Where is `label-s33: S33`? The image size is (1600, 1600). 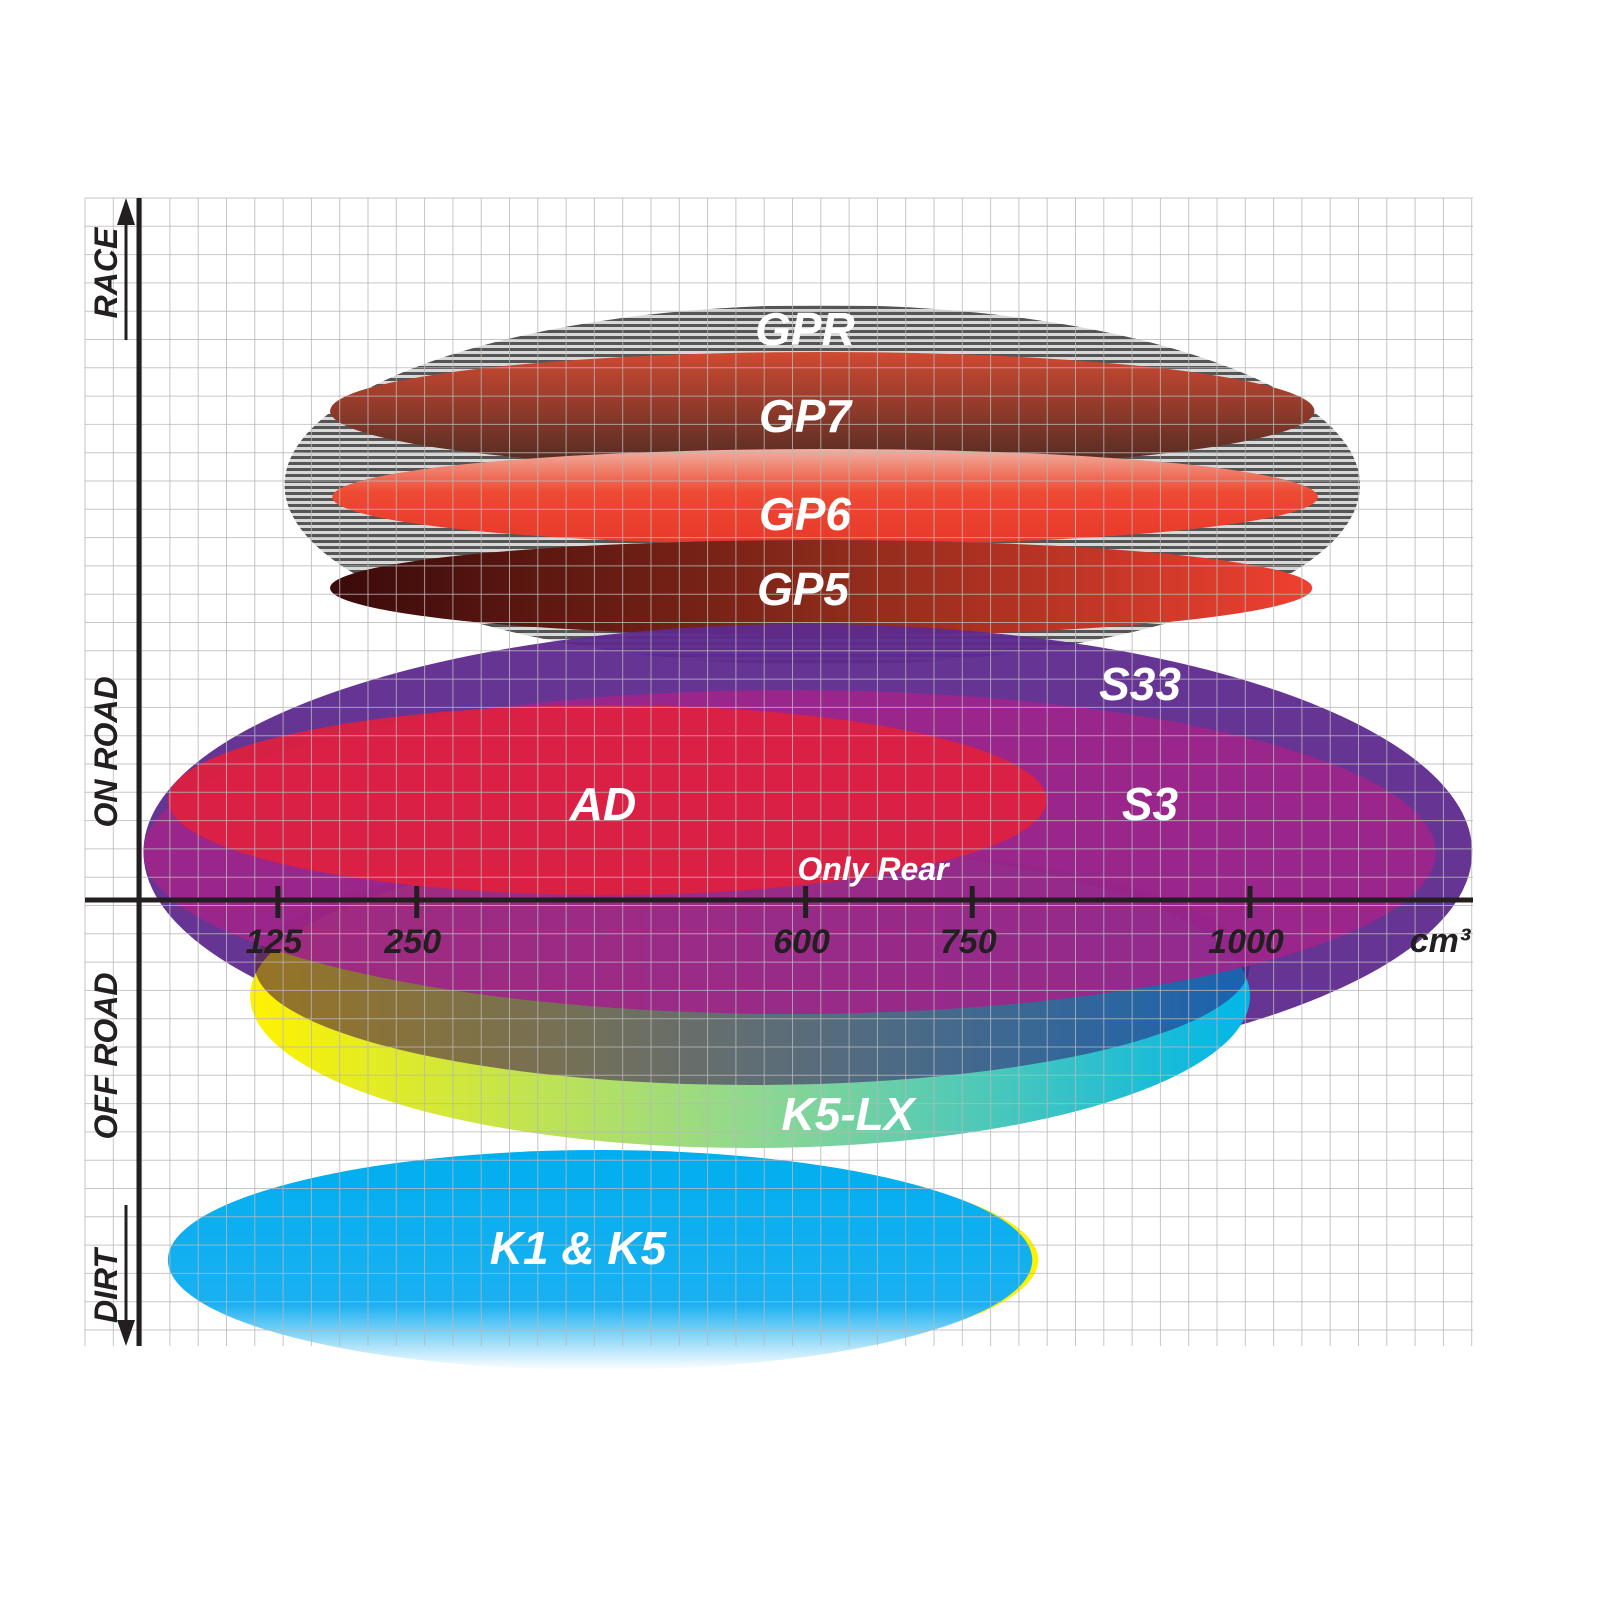
label-s33: S33 is located at coordinates (1140, 684).